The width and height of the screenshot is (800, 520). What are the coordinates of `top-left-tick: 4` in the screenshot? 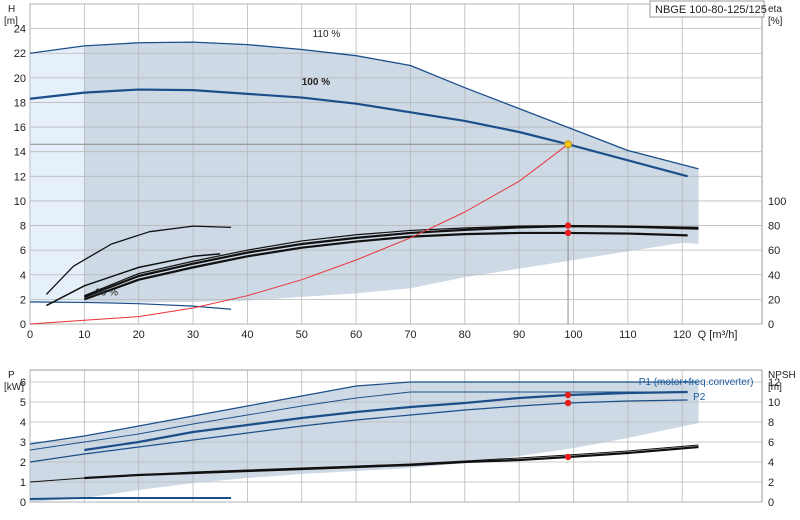 It's located at (23, 276).